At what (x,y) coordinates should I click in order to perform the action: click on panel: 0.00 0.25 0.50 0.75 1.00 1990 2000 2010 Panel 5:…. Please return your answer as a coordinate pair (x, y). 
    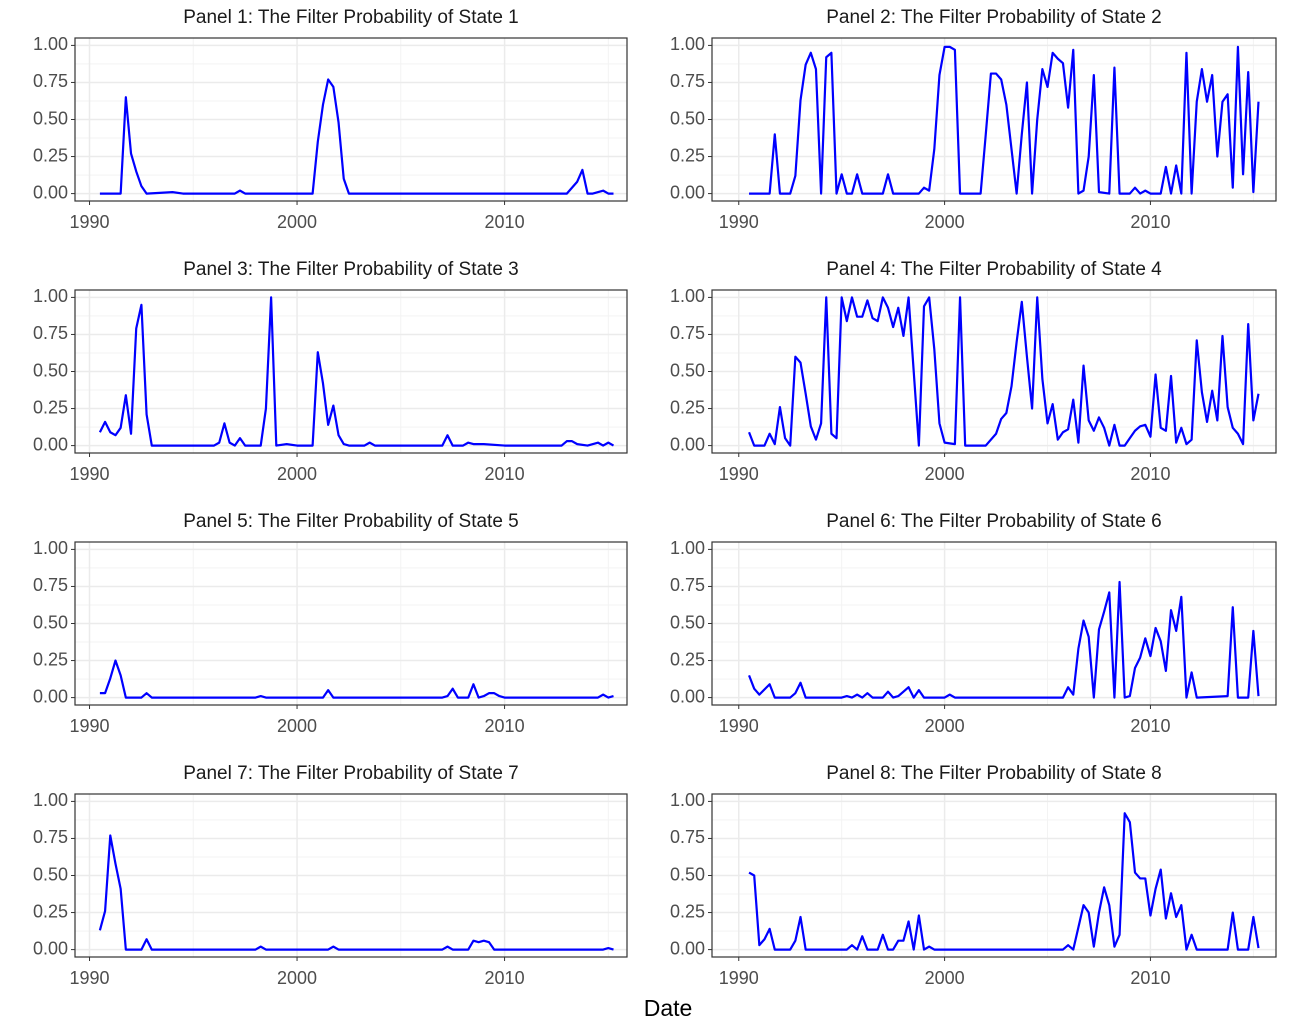
    Looking at the image, I should click on (330, 623).